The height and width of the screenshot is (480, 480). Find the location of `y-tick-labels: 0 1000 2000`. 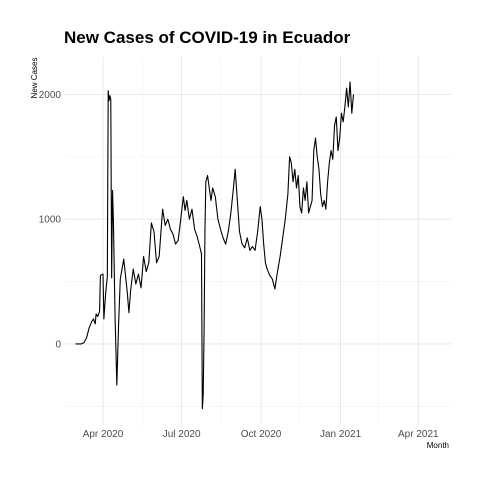

y-tick-labels: 0 1000 2000 is located at coordinates (50, 220).